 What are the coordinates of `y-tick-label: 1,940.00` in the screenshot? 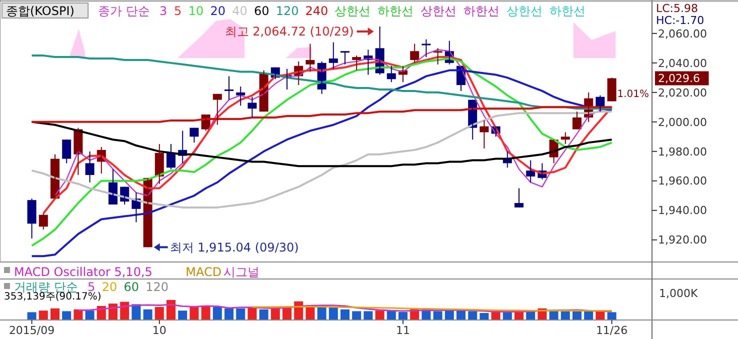 It's located at (682, 211).